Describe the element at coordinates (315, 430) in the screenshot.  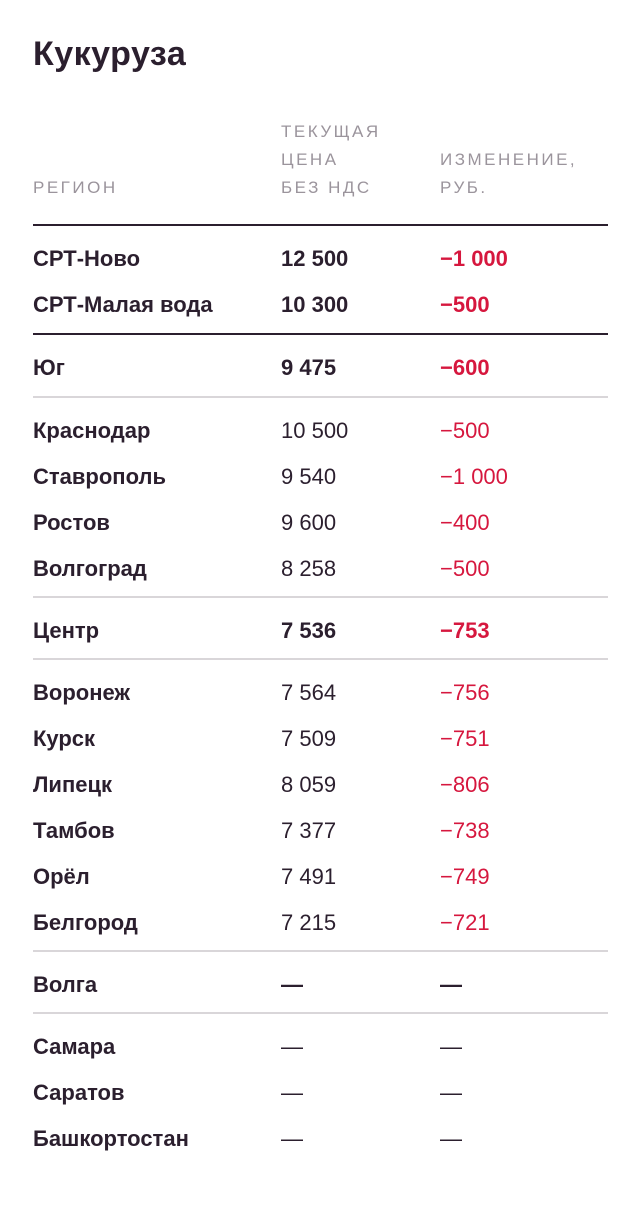
I see `cell-price: 10 500` at that location.